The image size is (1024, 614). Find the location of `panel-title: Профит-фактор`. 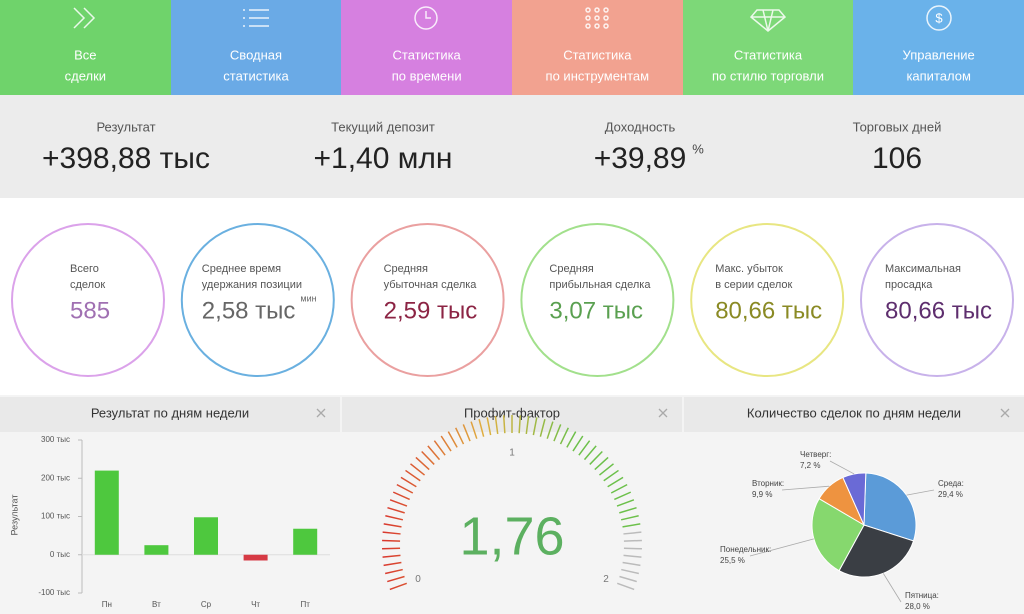

panel-title: Профит-фактор is located at coordinates (512, 412).